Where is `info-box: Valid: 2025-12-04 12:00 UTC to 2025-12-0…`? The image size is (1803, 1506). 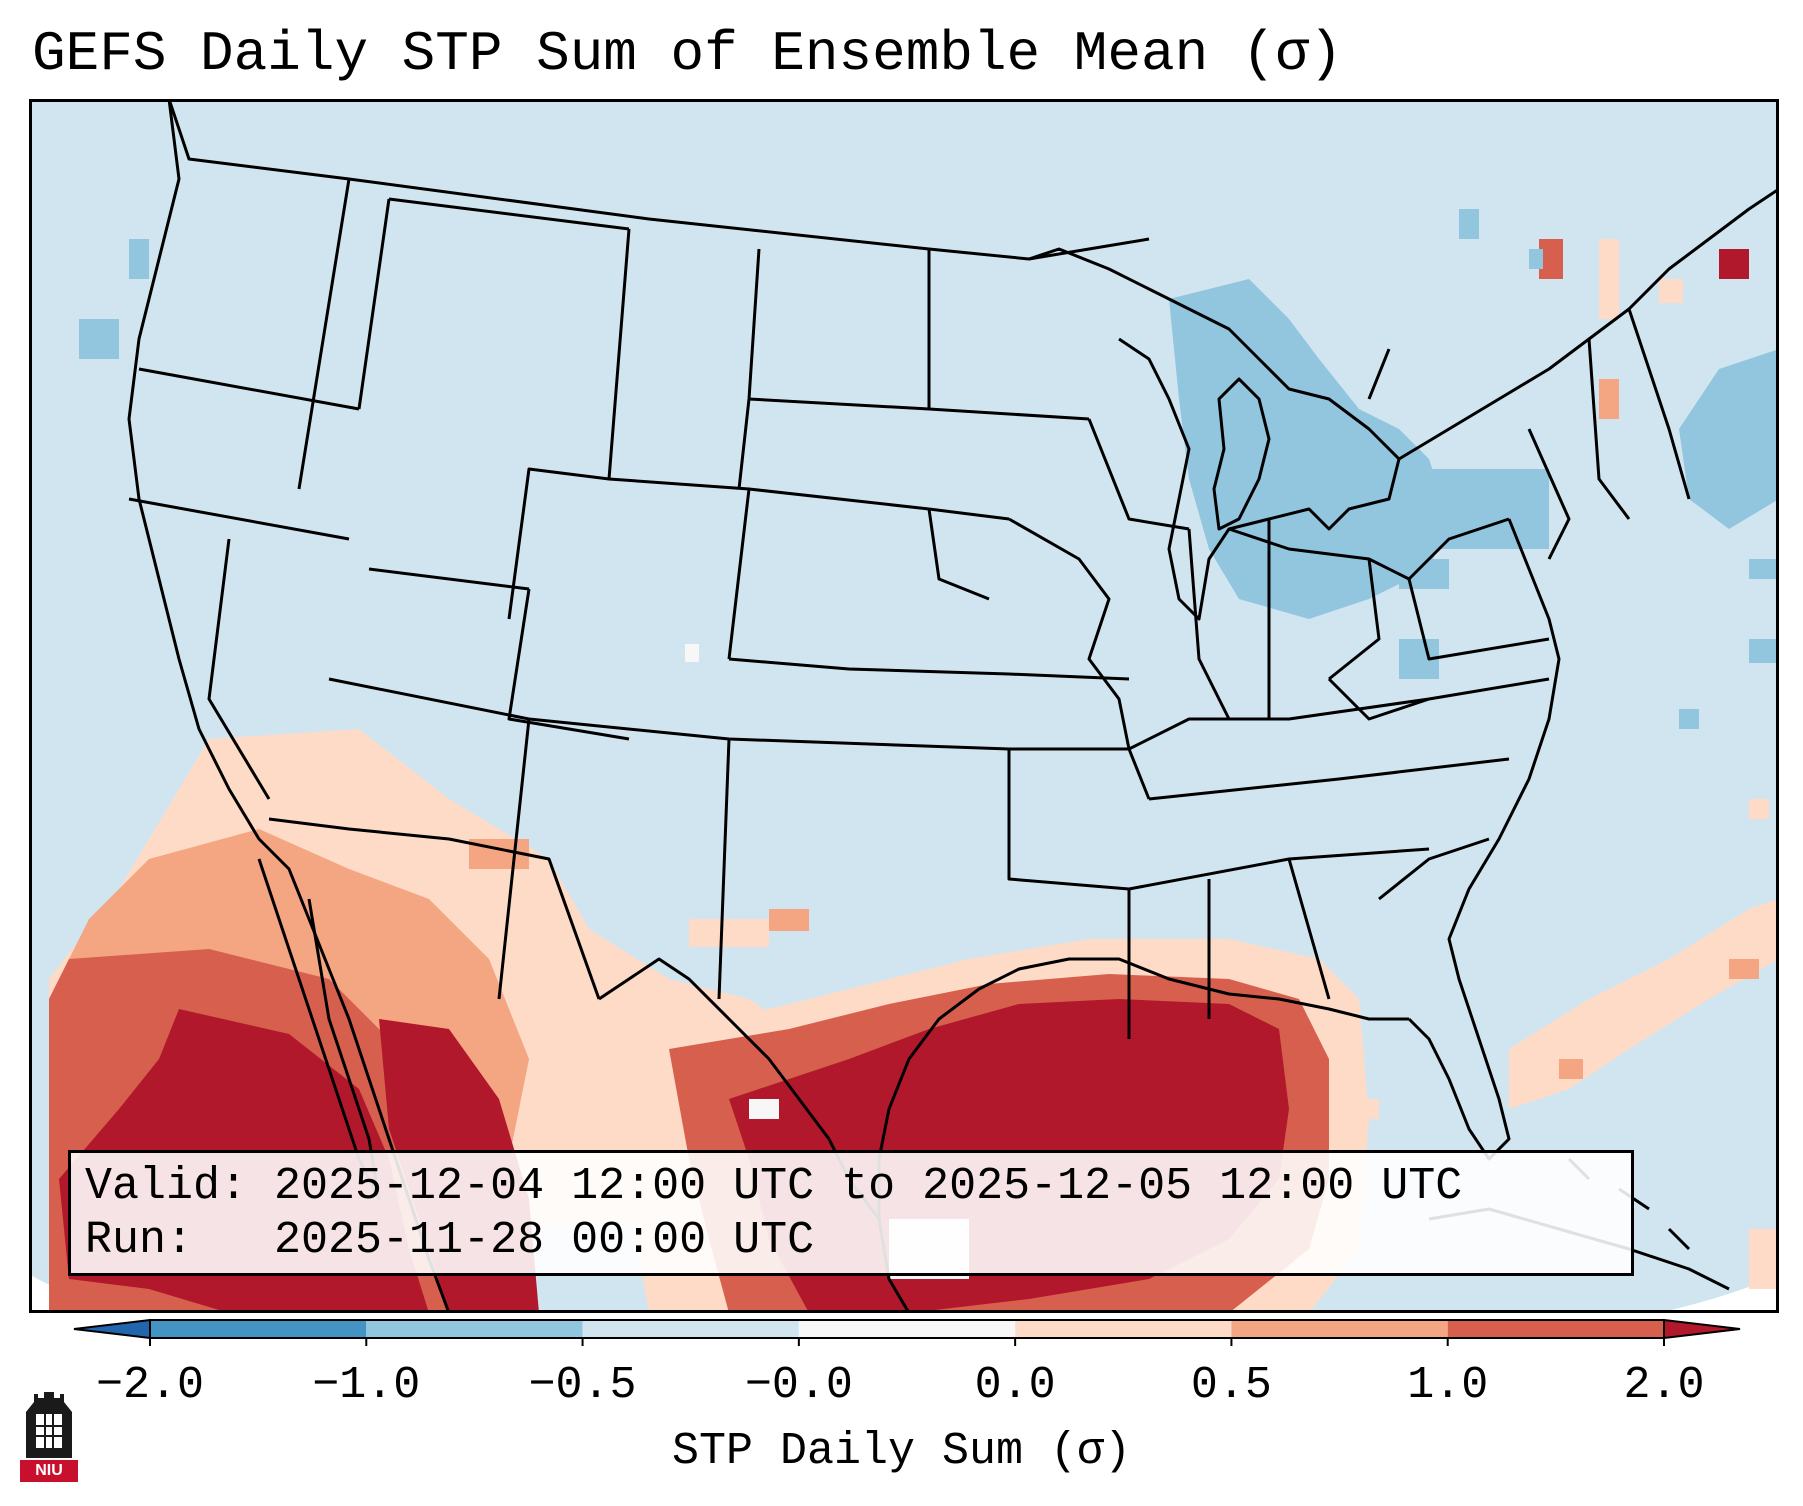
info-box: Valid: 2025-12-04 12:00 UTC to 2025-12-0… is located at coordinates (851, 1213).